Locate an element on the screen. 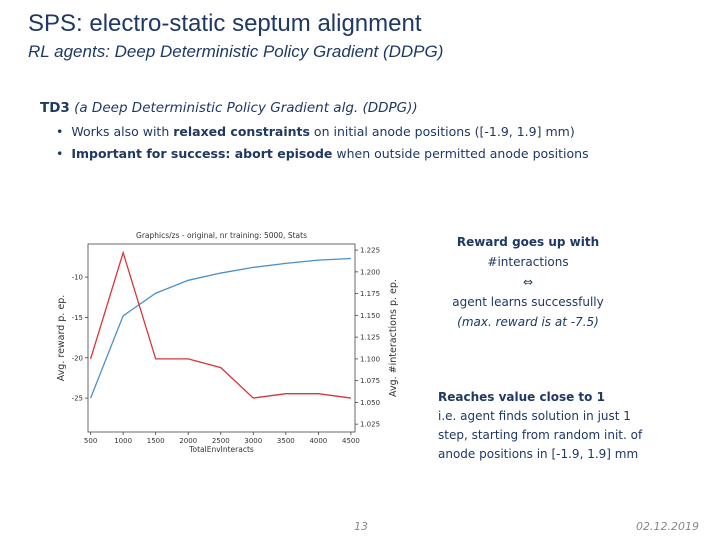 The height and width of the screenshot is (540, 720). note-line: #interactions is located at coordinates (528, 262).